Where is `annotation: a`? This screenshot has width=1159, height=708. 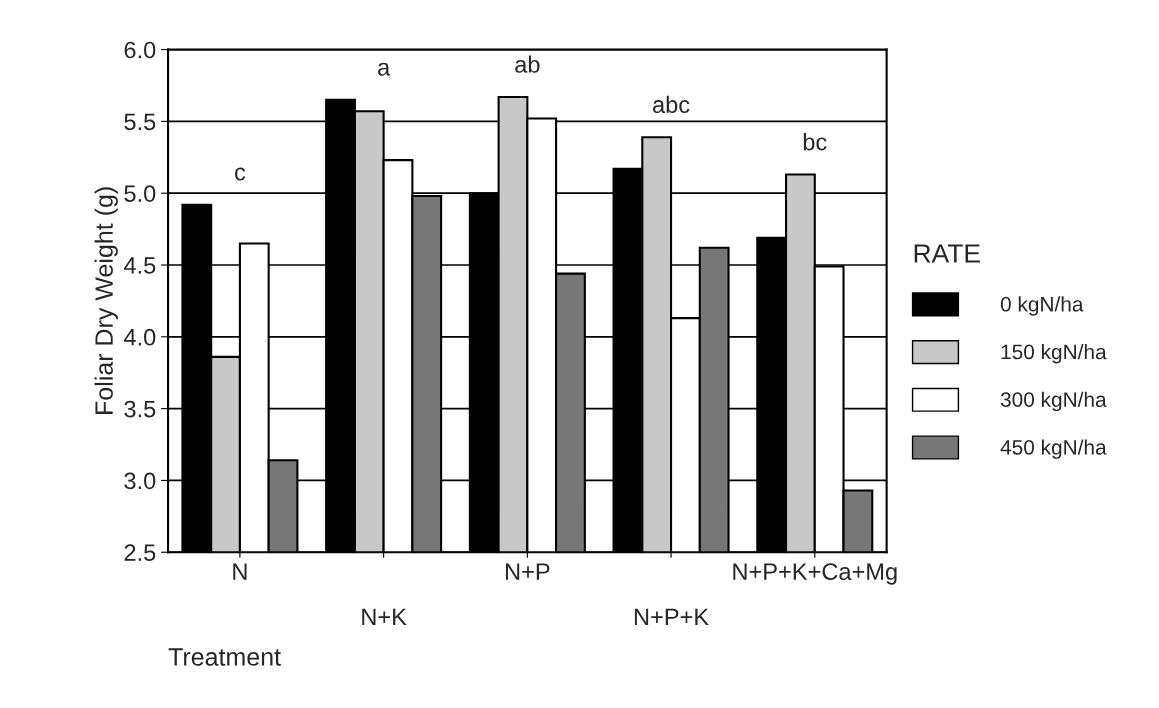 annotation: a is located at coordinates (384, 69).